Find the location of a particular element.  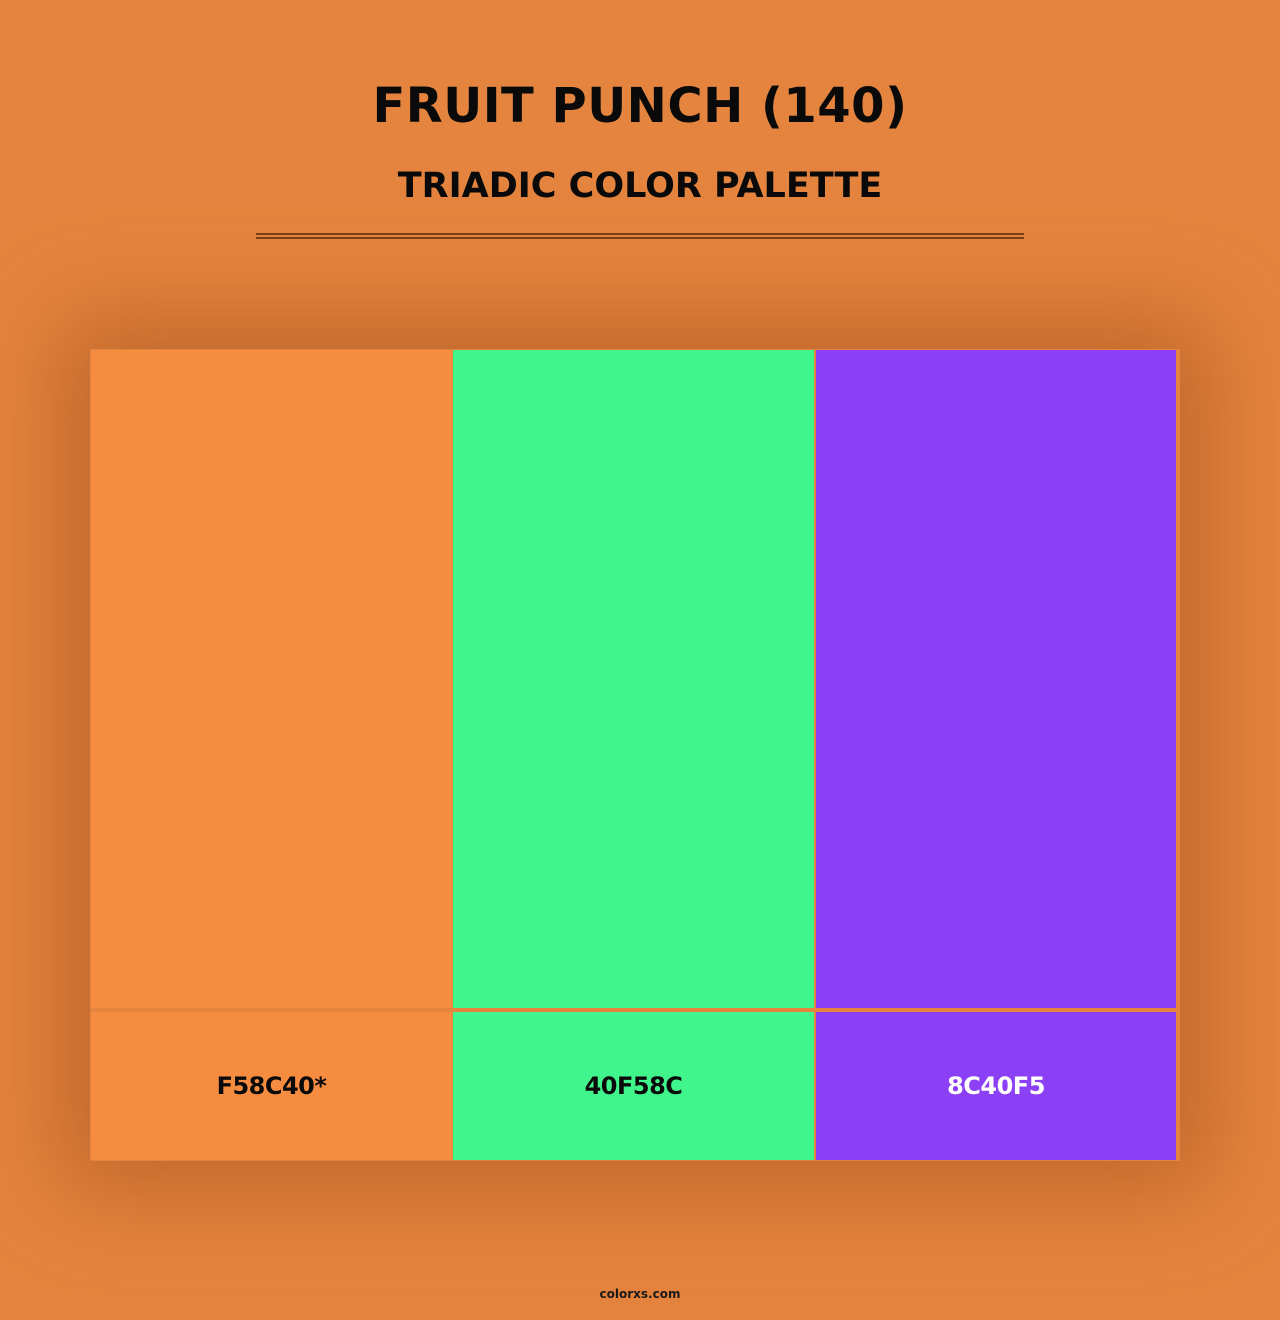

swatch-label-2: 40F58C is located at coordinates (633, 1086).